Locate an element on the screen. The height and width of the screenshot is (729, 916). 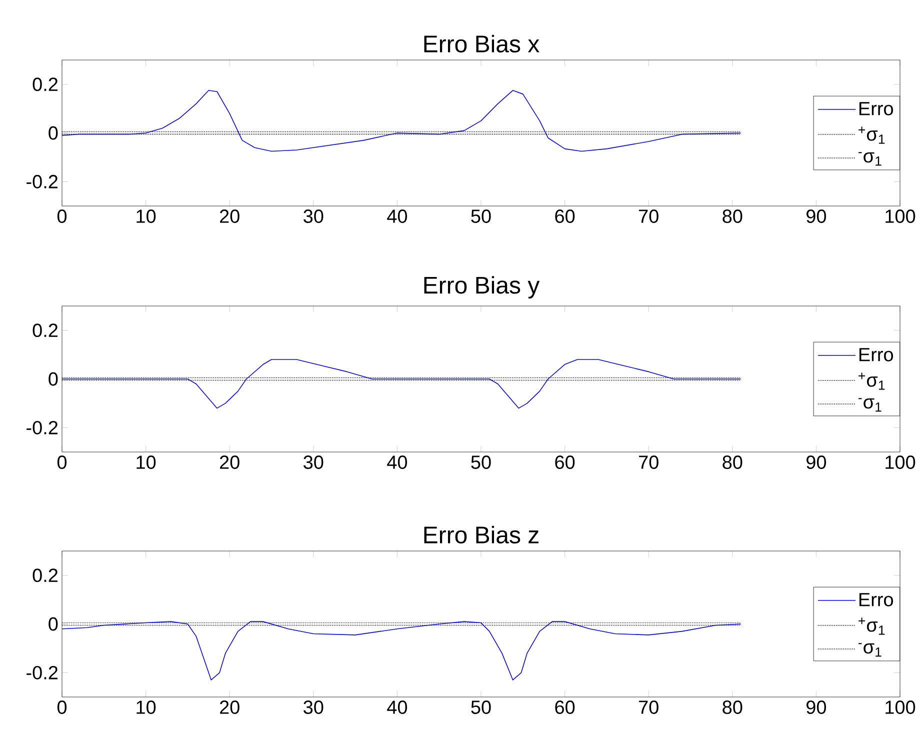
chart-title: Erro Bias z is located at coordinates (481, 535).